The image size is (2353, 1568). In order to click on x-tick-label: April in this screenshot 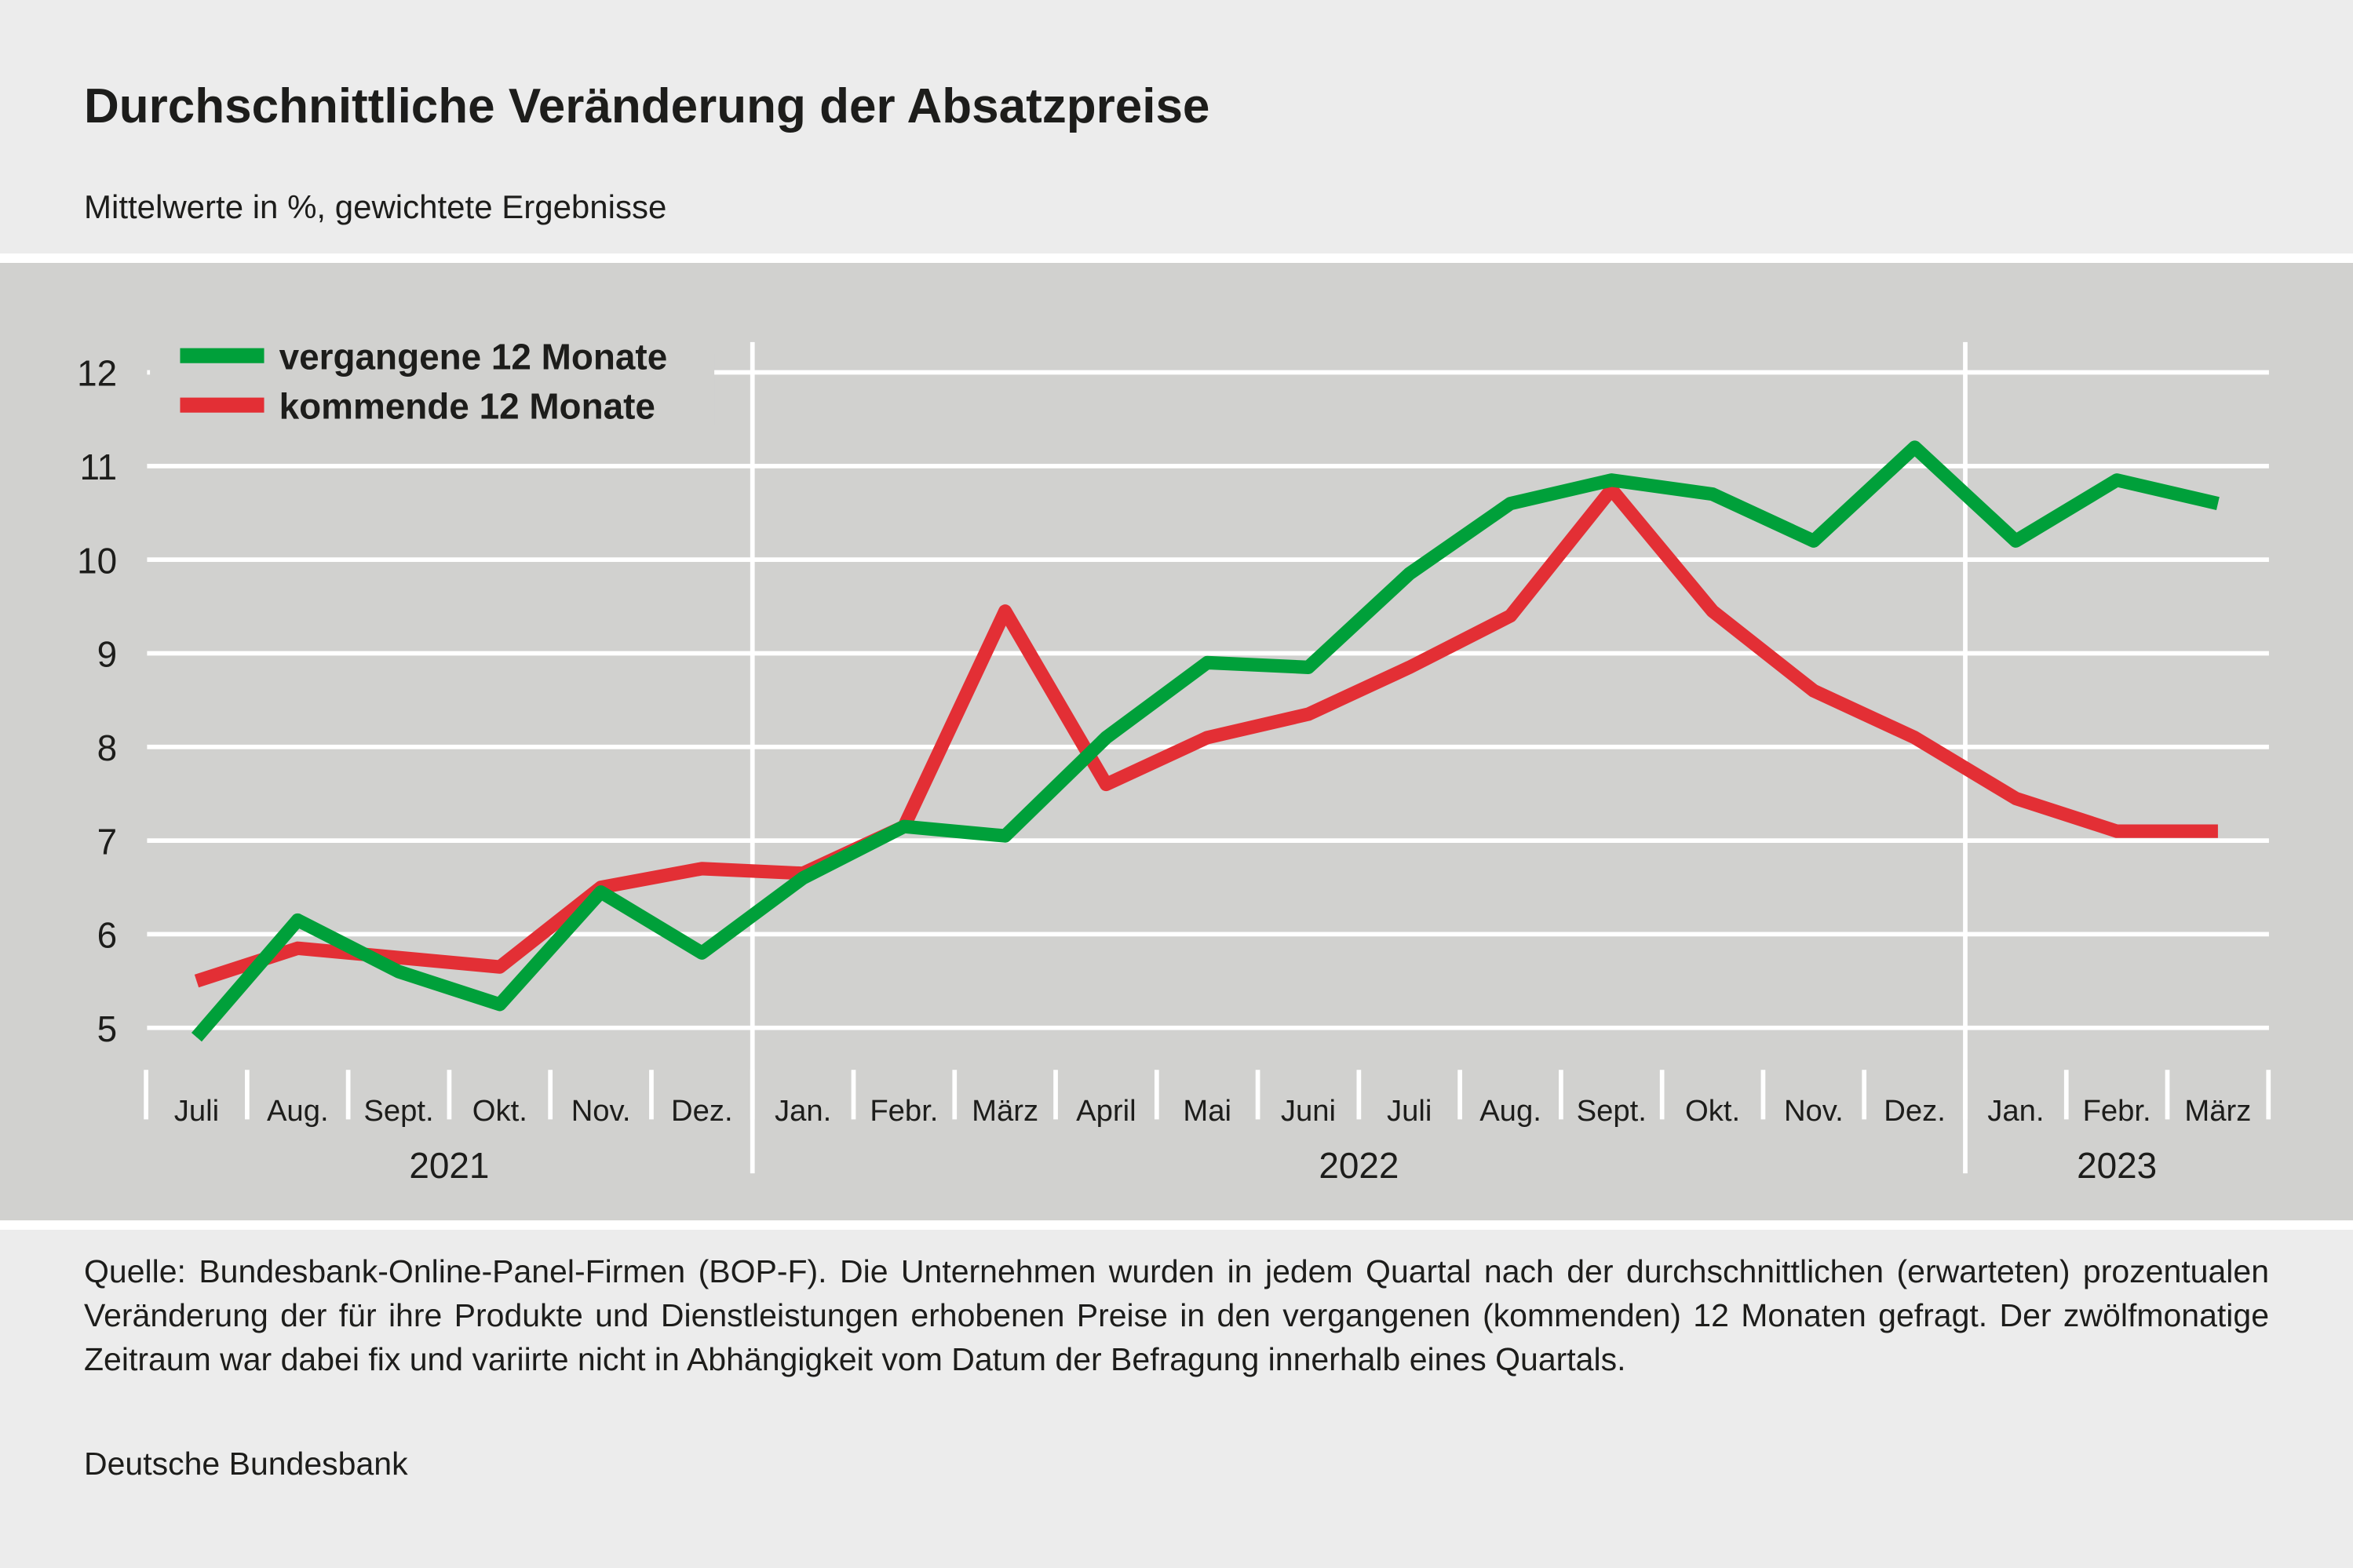, I will do `click(1106, 1111)`.